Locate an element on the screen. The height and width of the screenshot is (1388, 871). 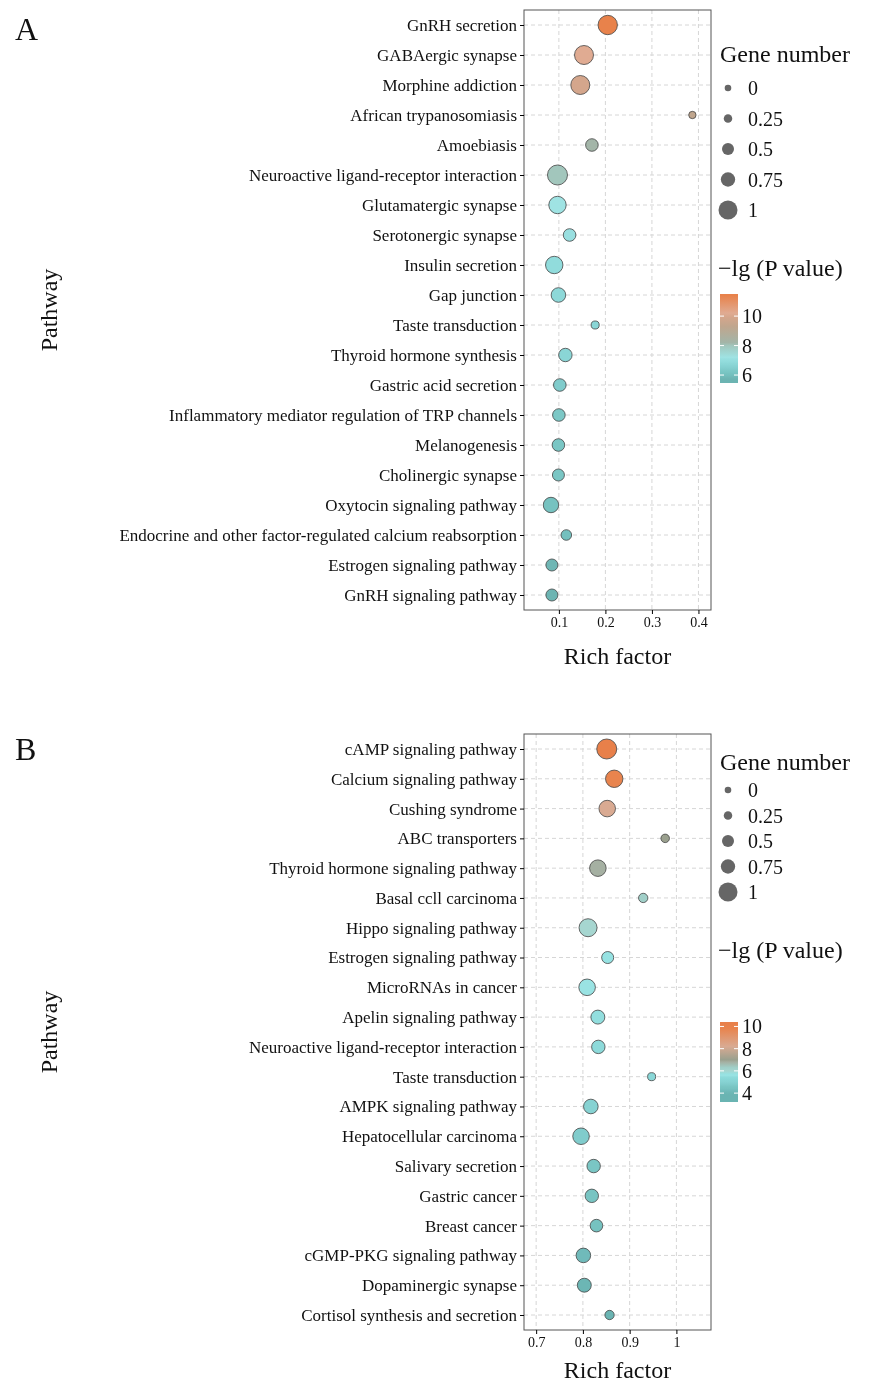
y-tick-label: Glutamatergic synapse is located at coordinates (439, 205).